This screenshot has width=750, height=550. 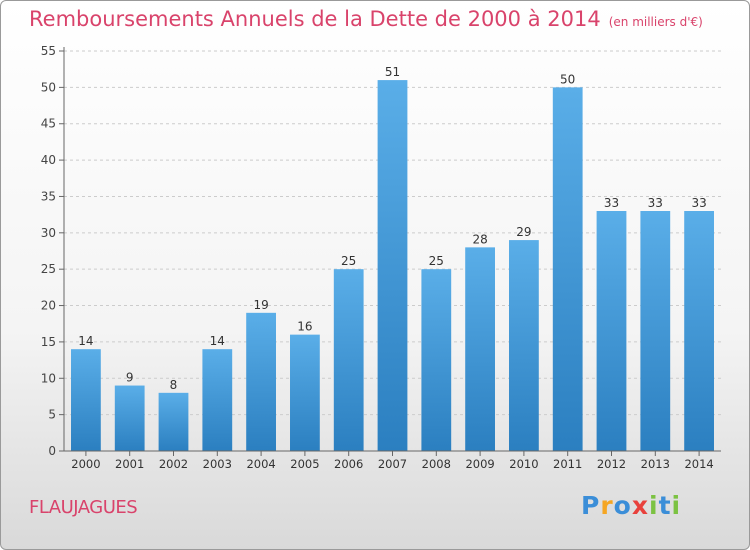 What do you see at coordinates (48, 306) in the screenshot?
I see `y-tick-label: 20` at bounding box center [48, 306].